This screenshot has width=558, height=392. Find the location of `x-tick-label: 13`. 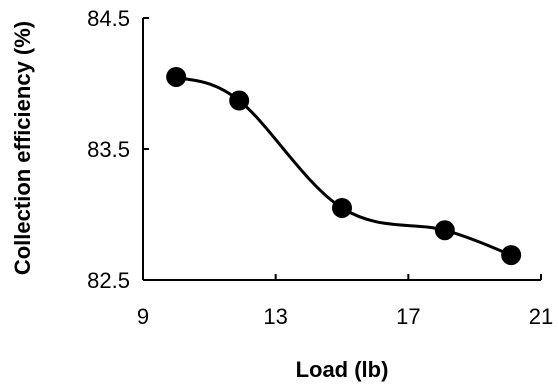

x-tick-label: 13 is located at coordinates (275, 316).